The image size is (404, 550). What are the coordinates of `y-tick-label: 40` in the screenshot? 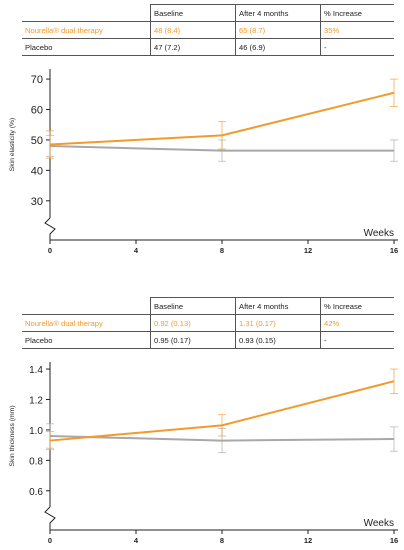 It's located at (37, 171).